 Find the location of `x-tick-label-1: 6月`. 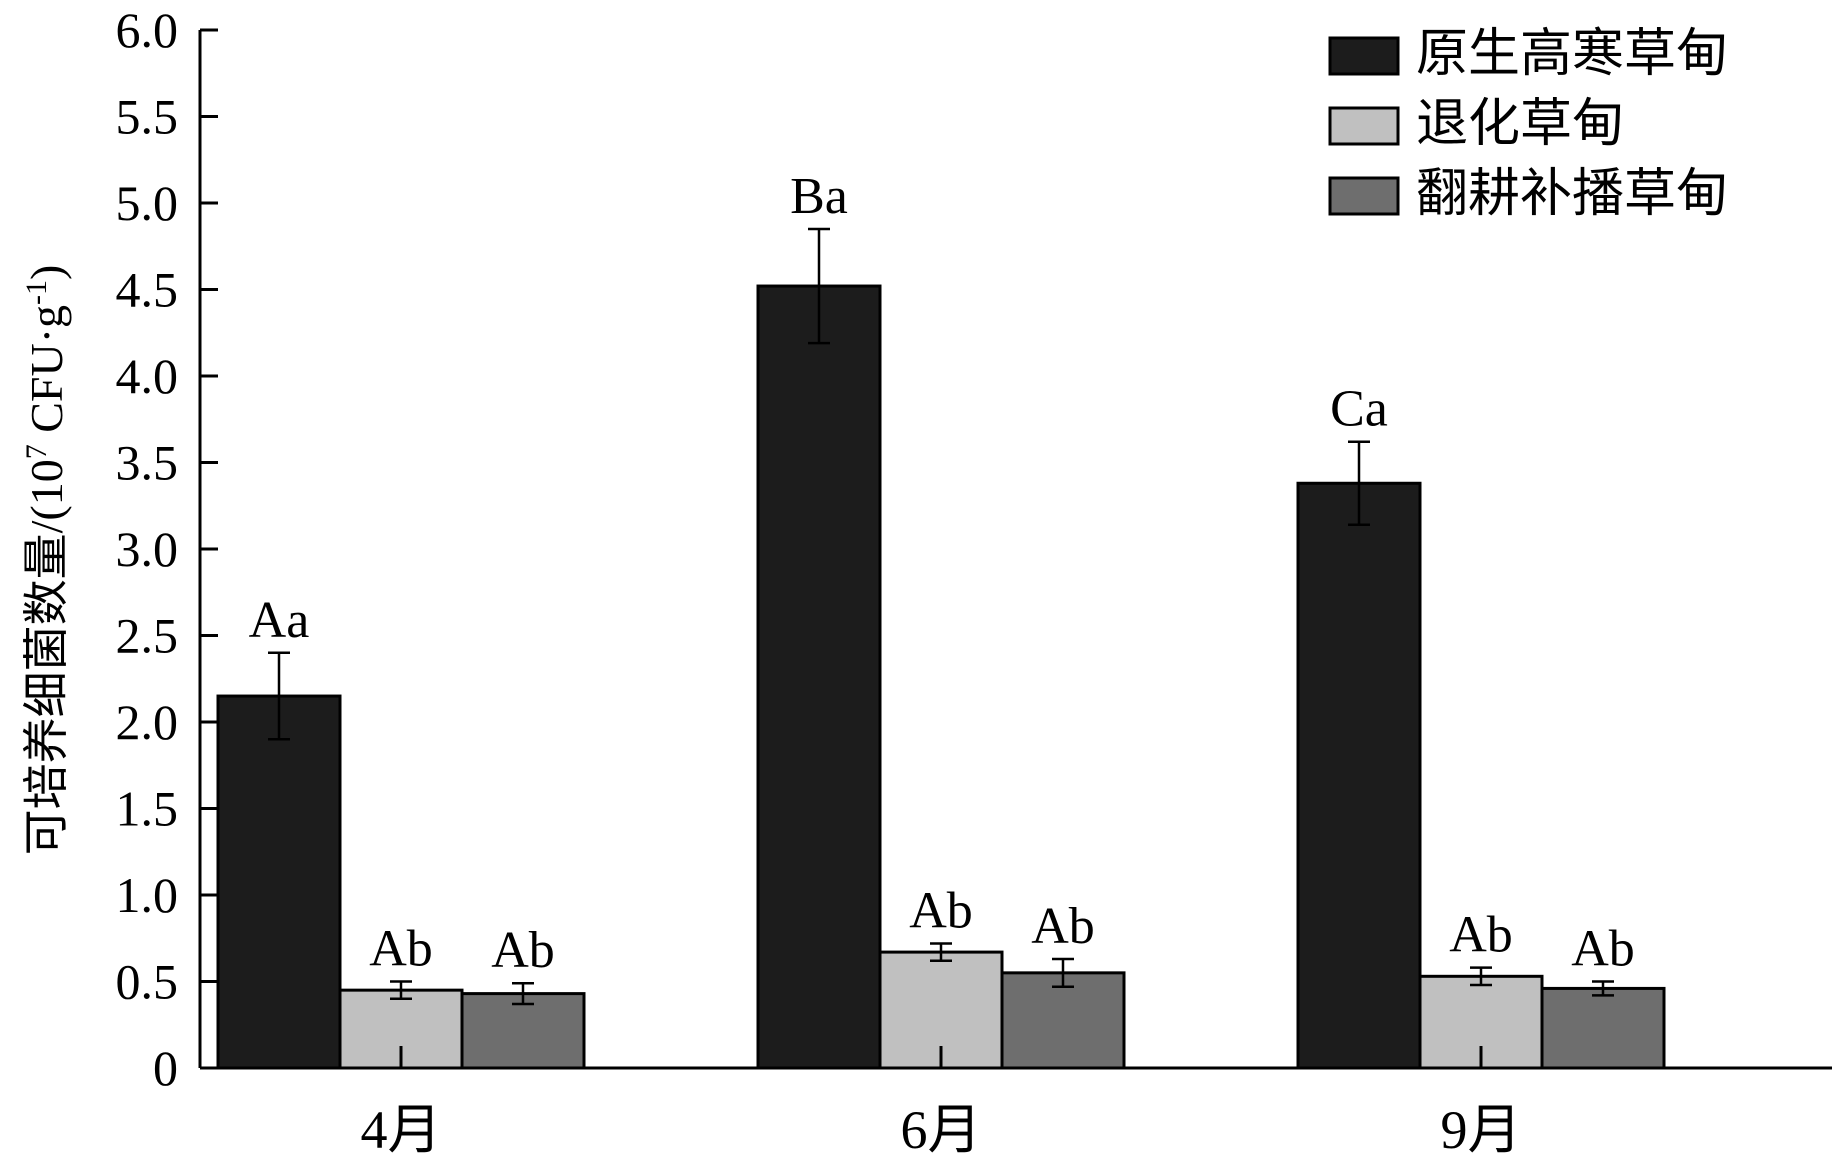

x-tick-label-1: 6月 is located at coordinates (941, 1130).